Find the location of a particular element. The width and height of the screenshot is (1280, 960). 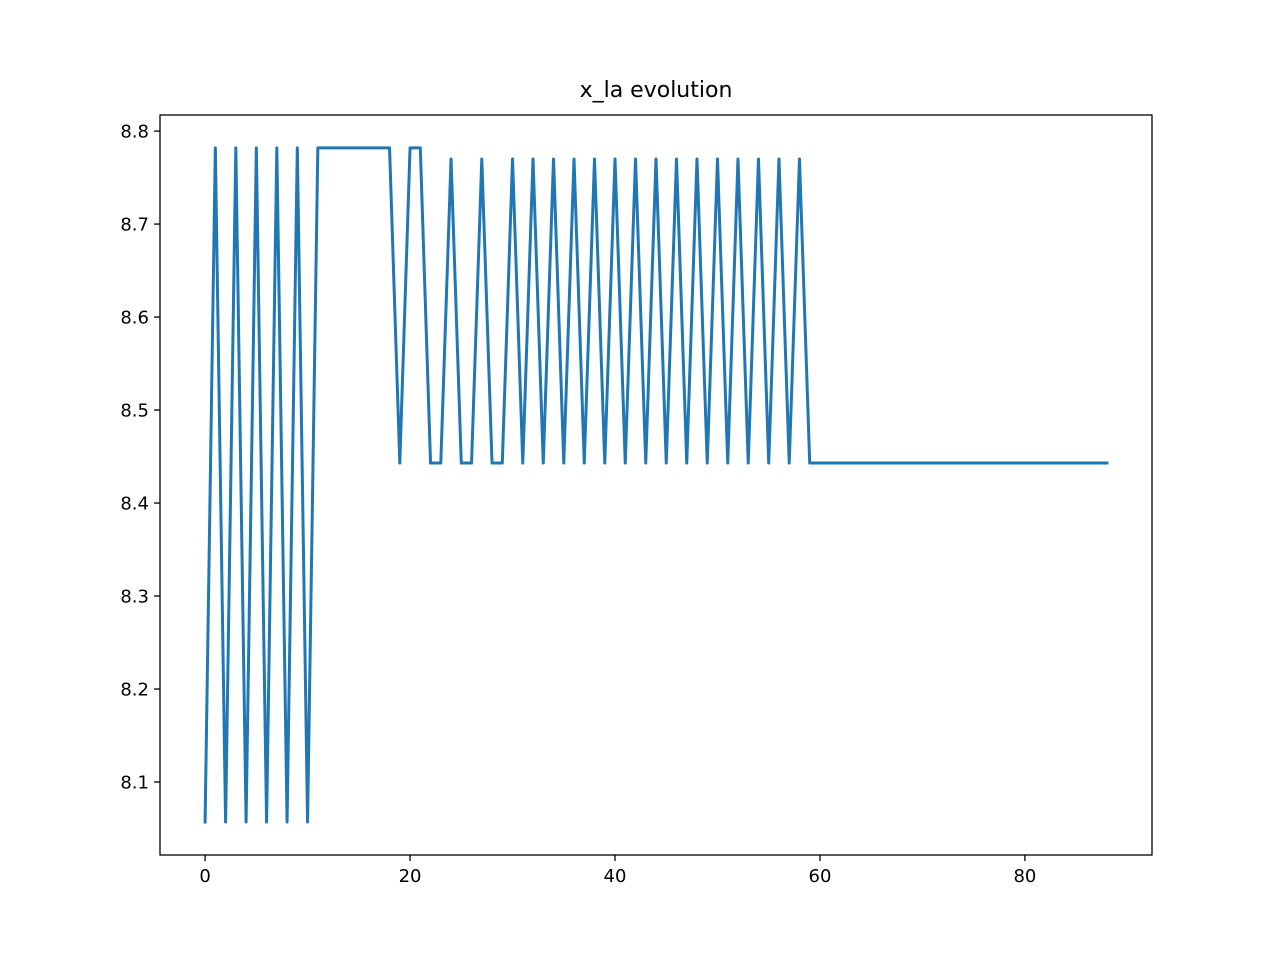

x-tick-label: 0 is located at coordinates (204, 876).